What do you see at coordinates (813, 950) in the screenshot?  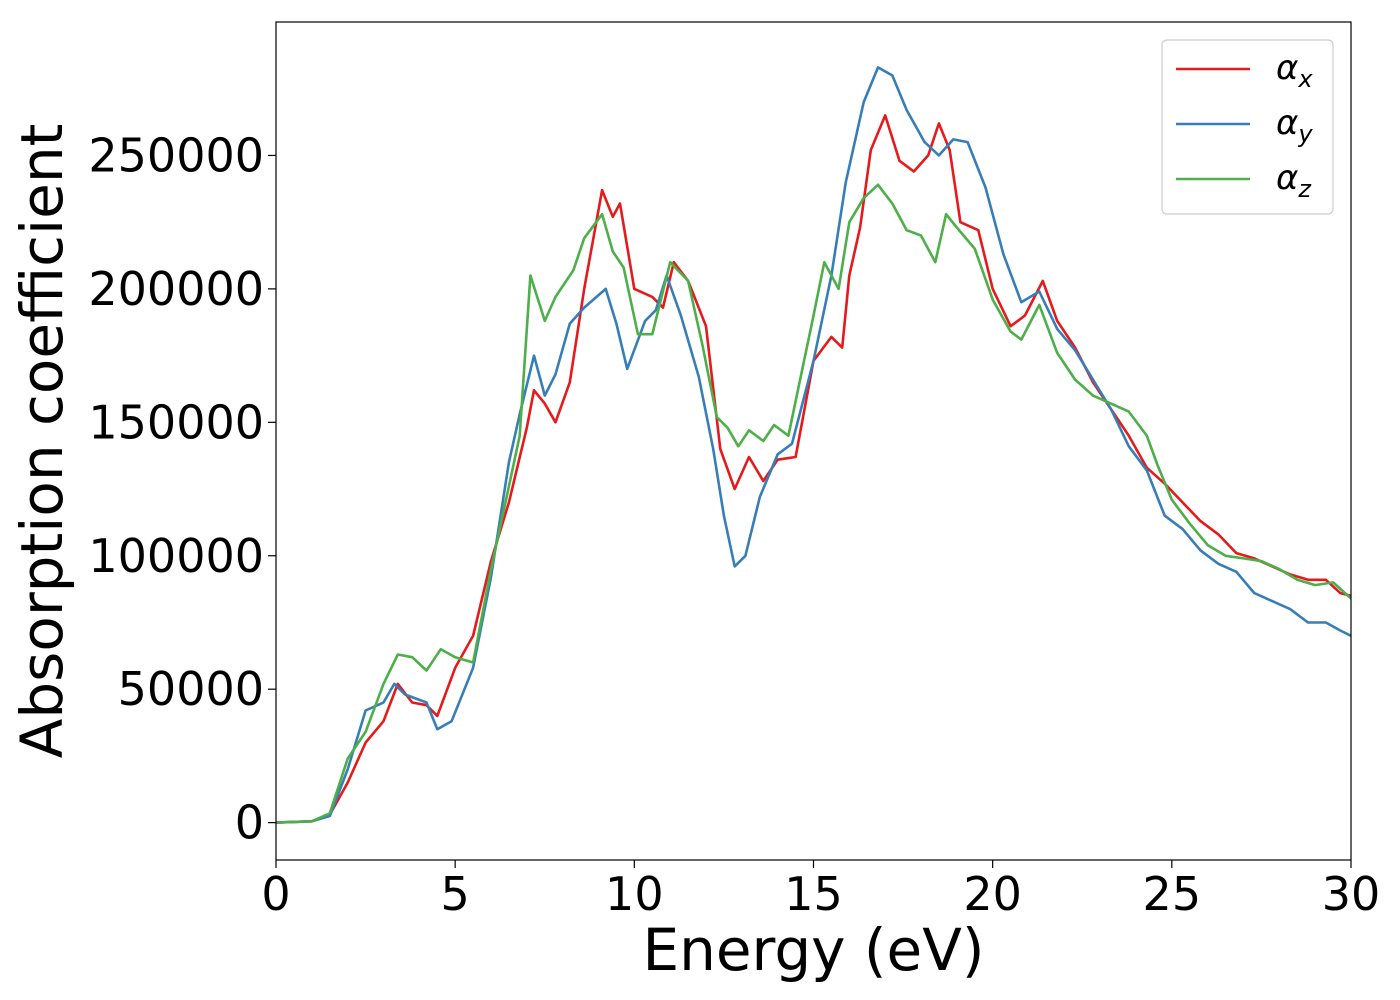 I see `x-axis-label: Energy (eV)` at bounding box center [813, 950].